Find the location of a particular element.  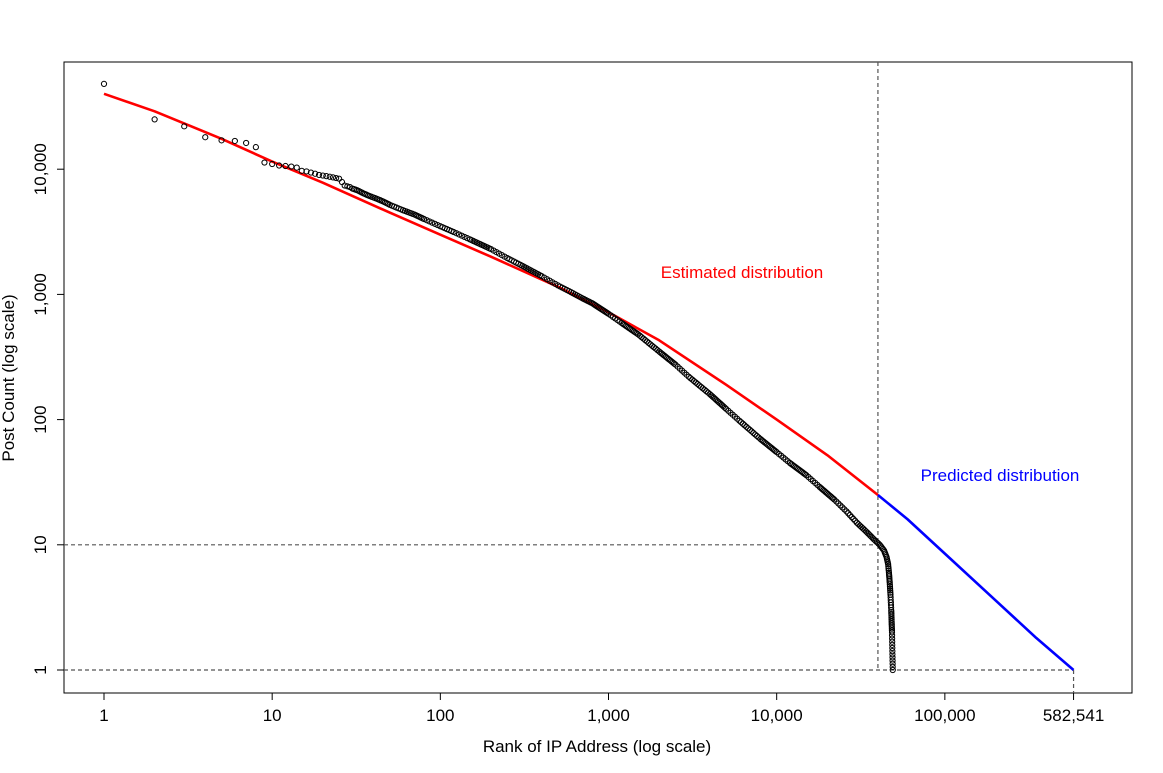

x-tick-label: 10 is located at coordinates (272, 715).